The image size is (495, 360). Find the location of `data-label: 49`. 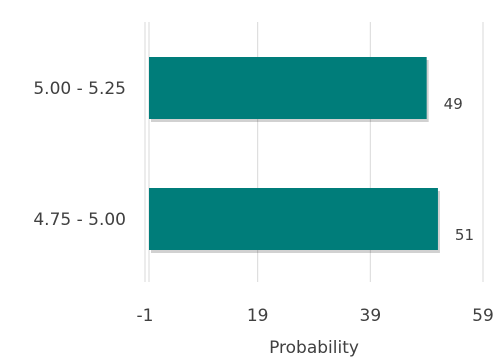

data-label: 49 is located at coordinates (453, 104).